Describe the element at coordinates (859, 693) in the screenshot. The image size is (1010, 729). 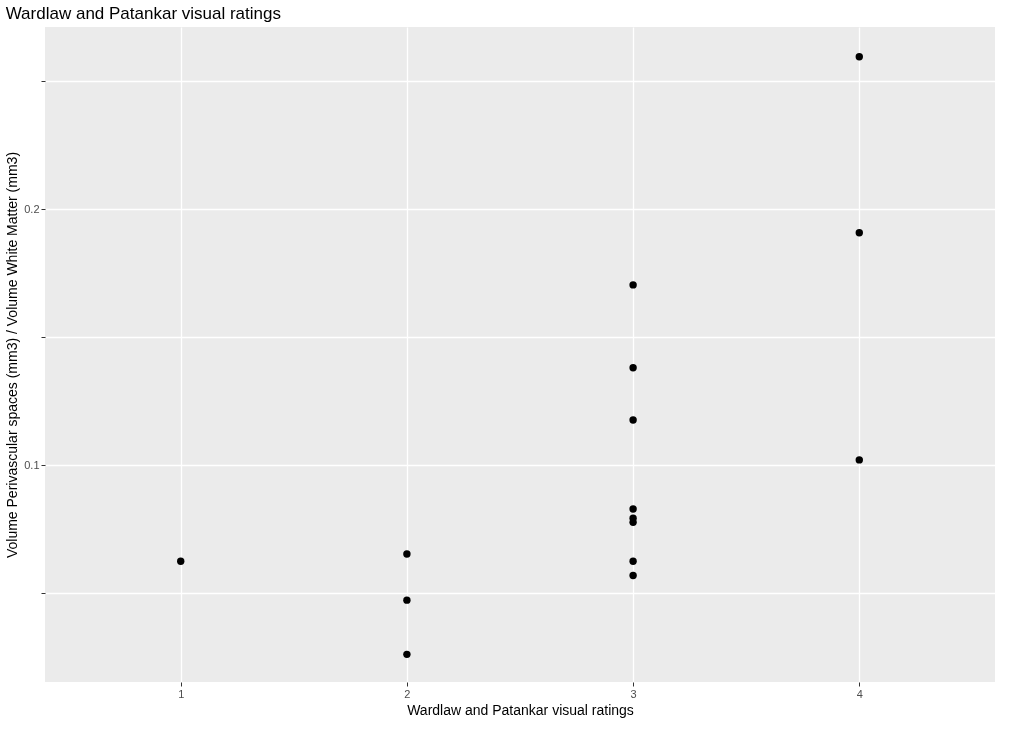
I see `x-tick-label: 4` at that location.